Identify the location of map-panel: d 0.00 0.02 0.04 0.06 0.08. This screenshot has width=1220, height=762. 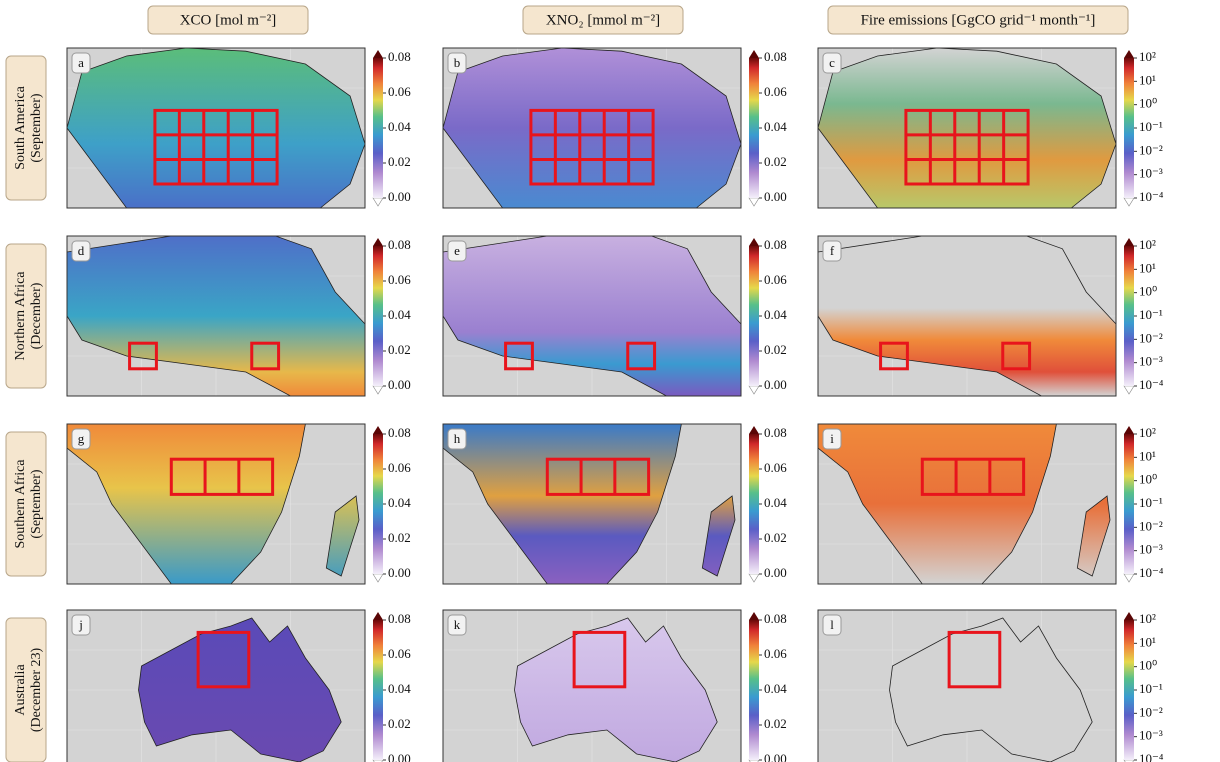
(238, 316).